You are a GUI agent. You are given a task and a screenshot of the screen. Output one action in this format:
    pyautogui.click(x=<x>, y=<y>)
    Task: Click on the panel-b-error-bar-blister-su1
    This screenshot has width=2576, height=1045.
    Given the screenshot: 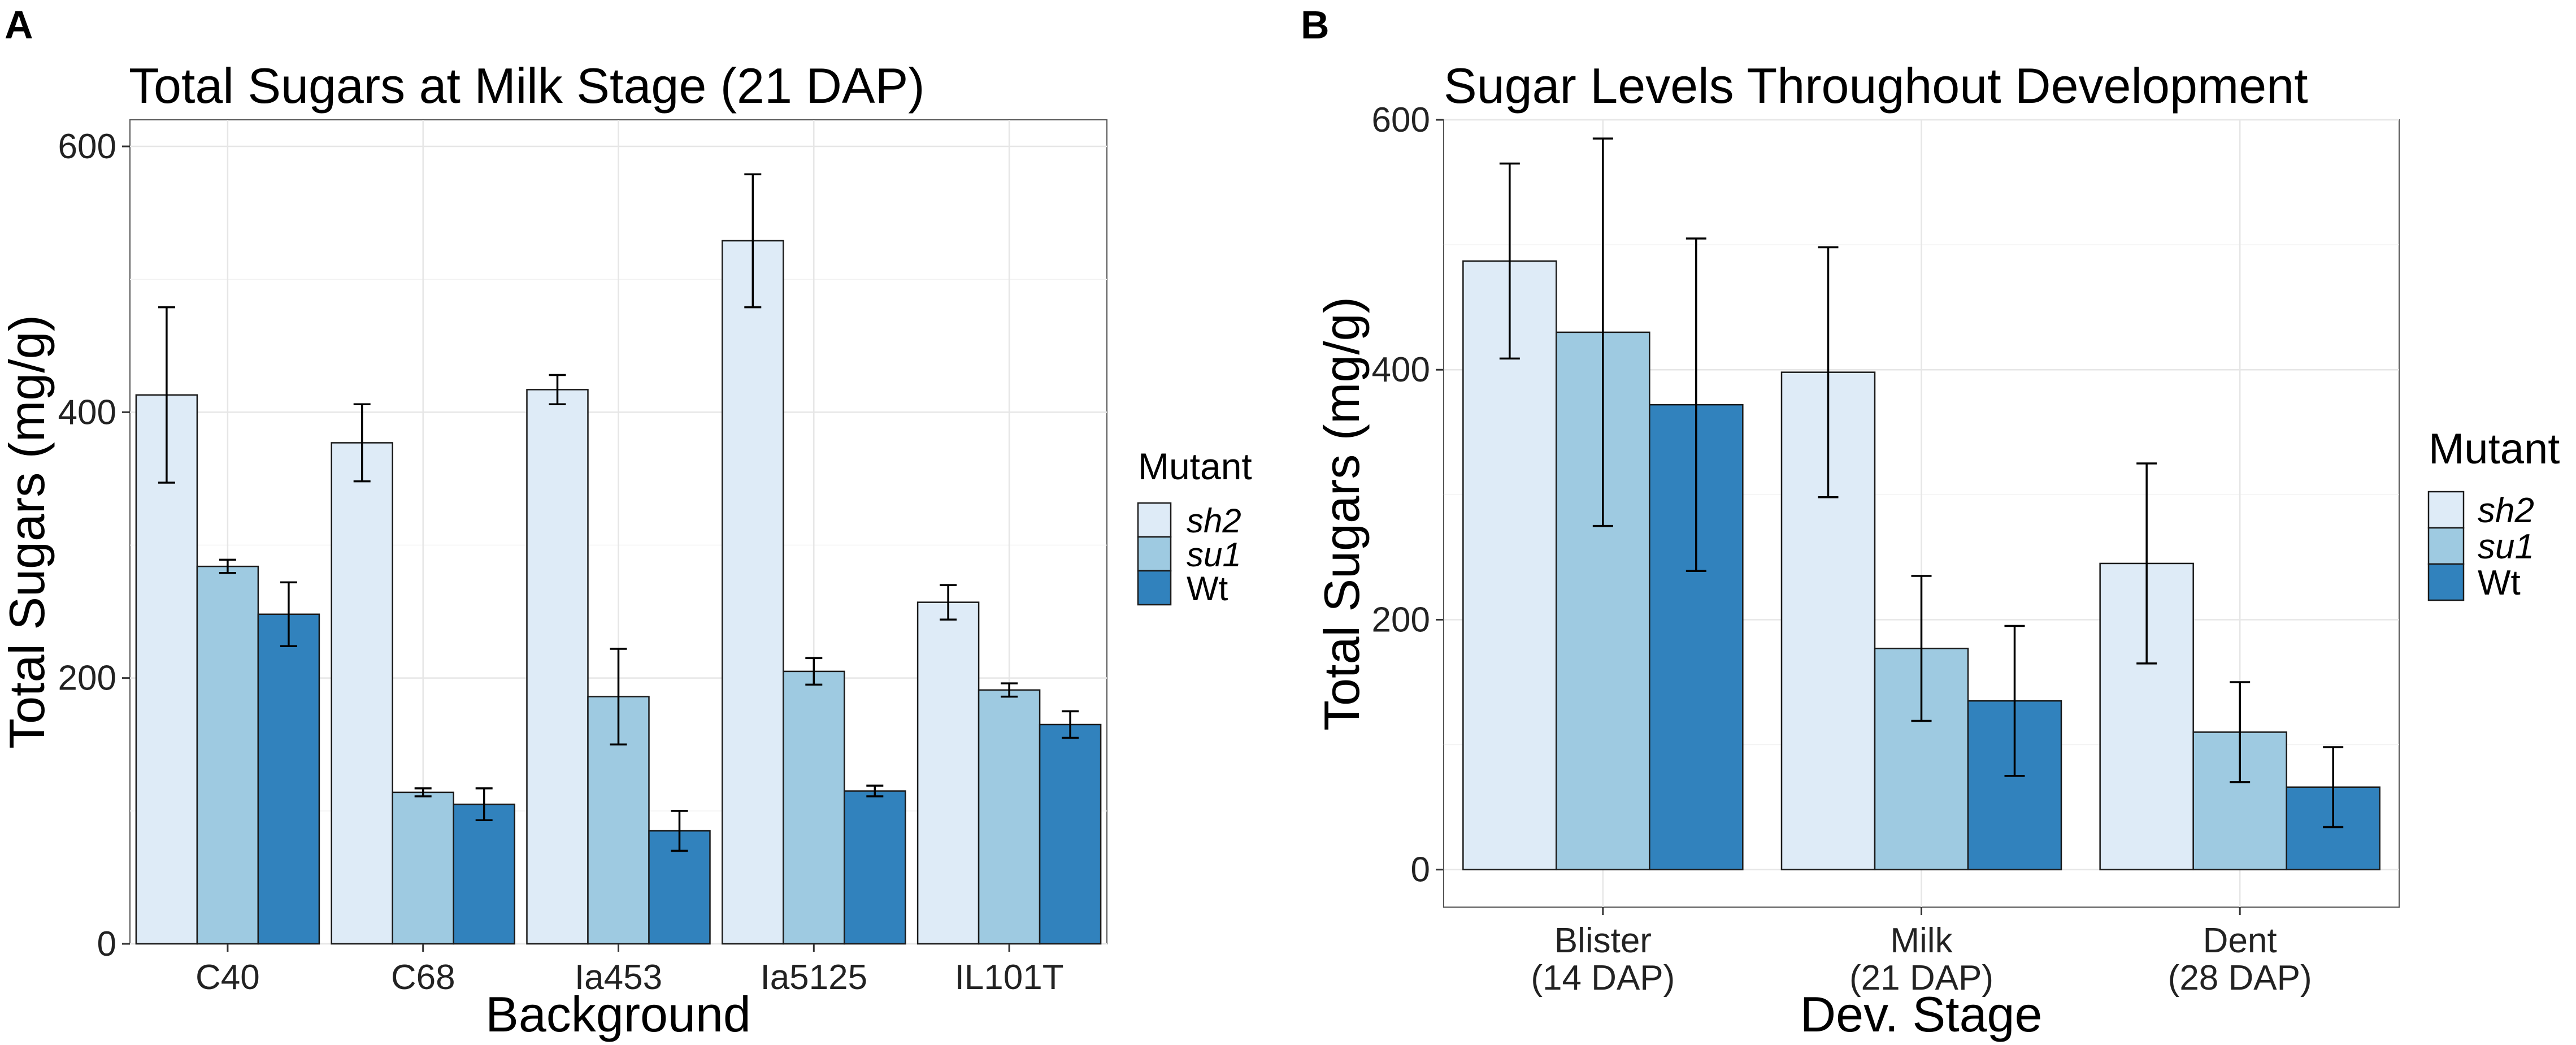 What is the action you would take?
    pyautogui.click(x=1602, y=332)
    